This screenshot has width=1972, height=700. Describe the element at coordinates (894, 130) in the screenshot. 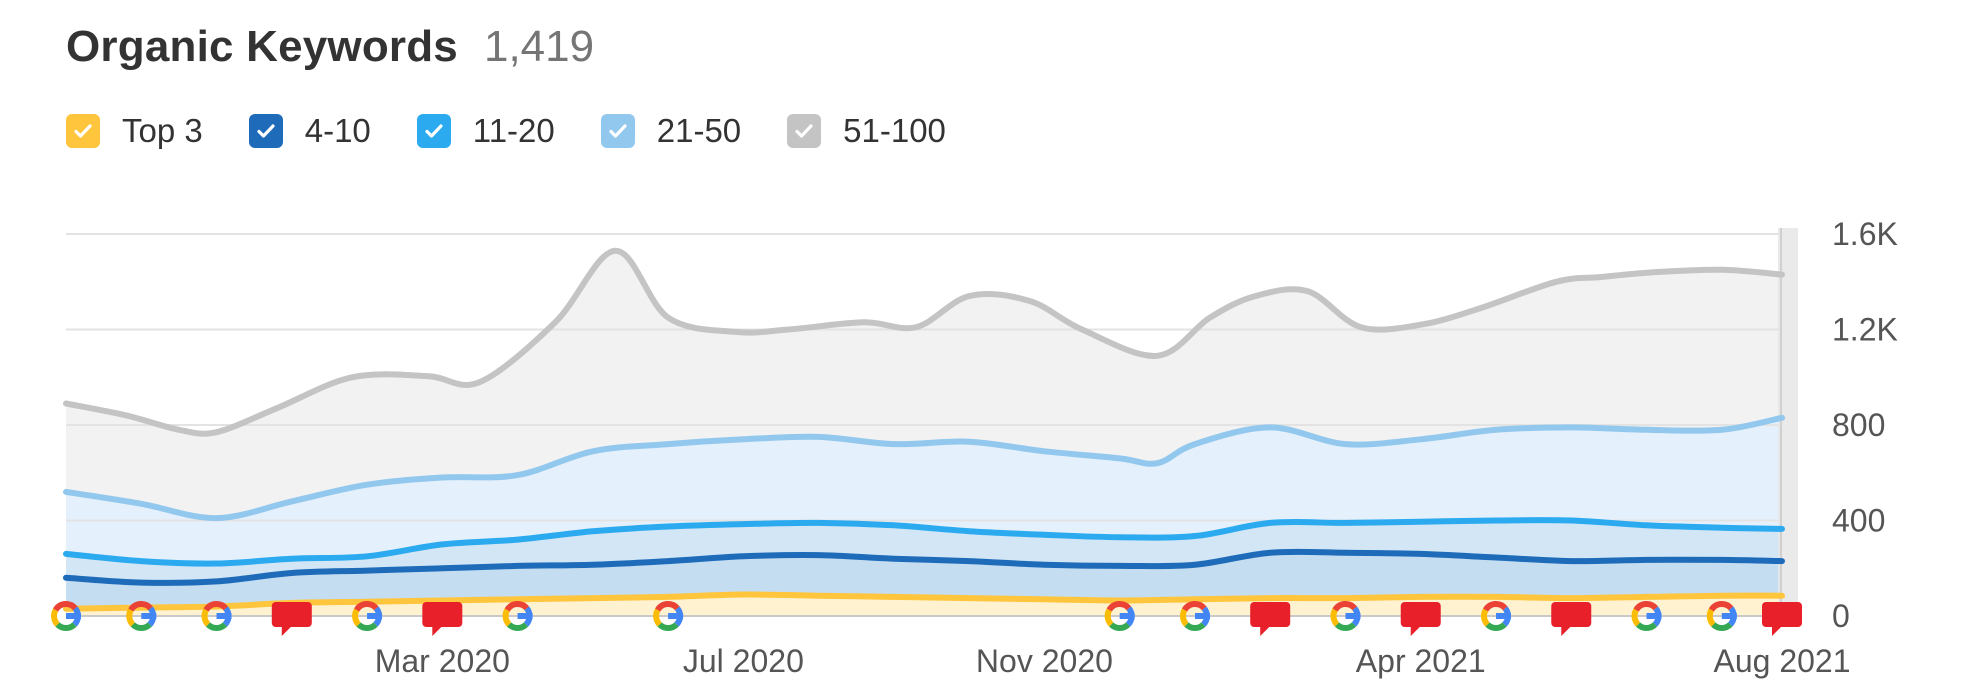

I see `legend-label: 51-100` at that location.